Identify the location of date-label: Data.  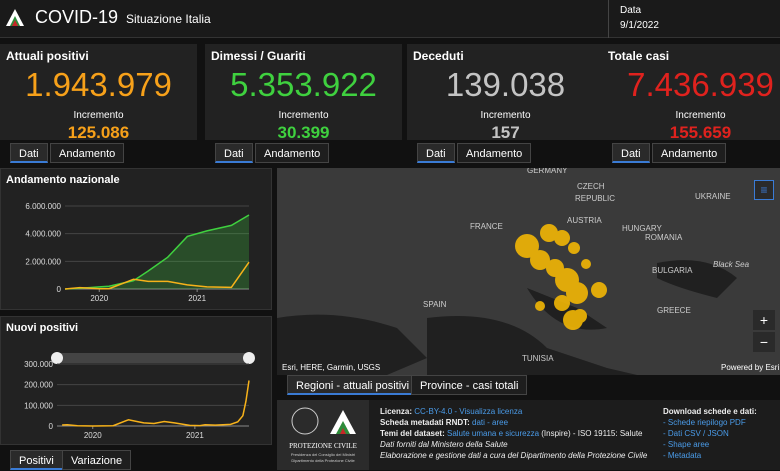
(631, 10).